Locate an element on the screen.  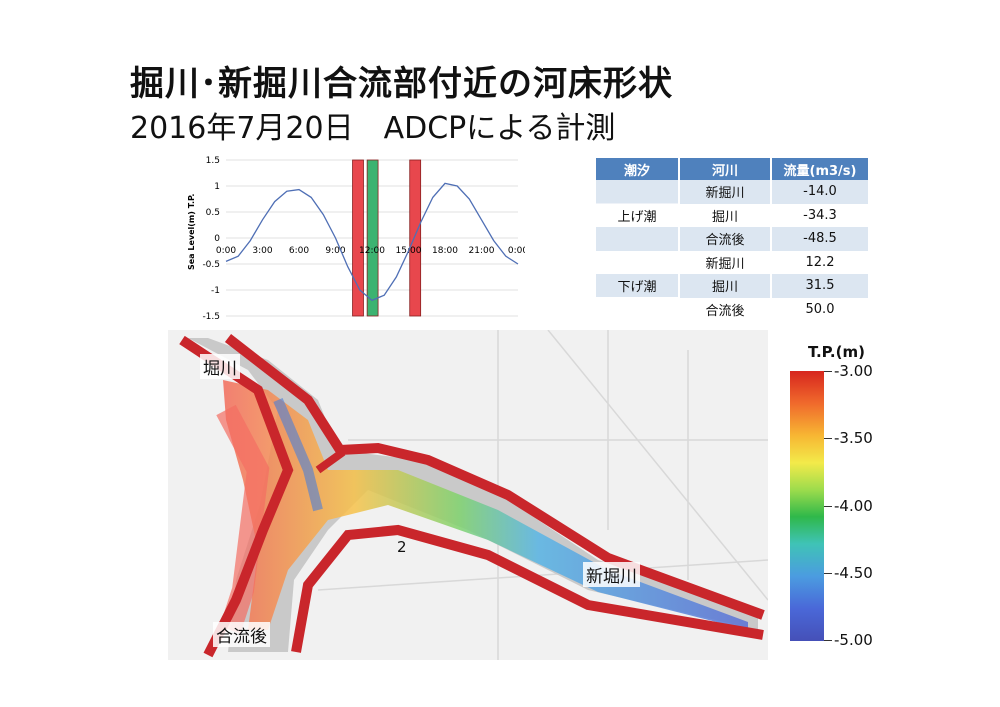
y-tick-label: 0.5 is located at coordinates (213, 213).